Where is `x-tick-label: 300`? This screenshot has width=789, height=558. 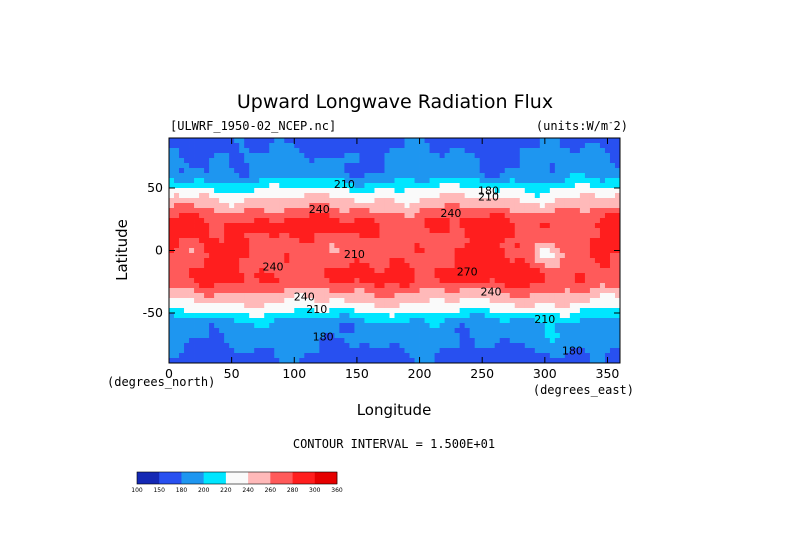 x-tick-label: 300 is located at coordinates (545, 373).